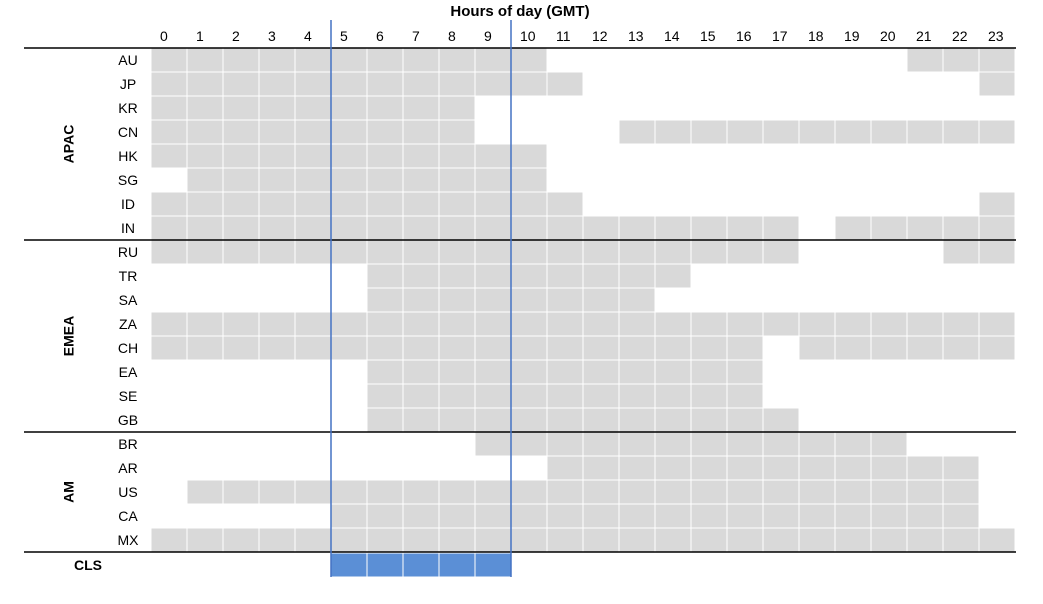 The image size is (1043, 604). Describe the element at coordinates (816, 36) in the screenshot. I see `hour-label-18: 18` at that location.